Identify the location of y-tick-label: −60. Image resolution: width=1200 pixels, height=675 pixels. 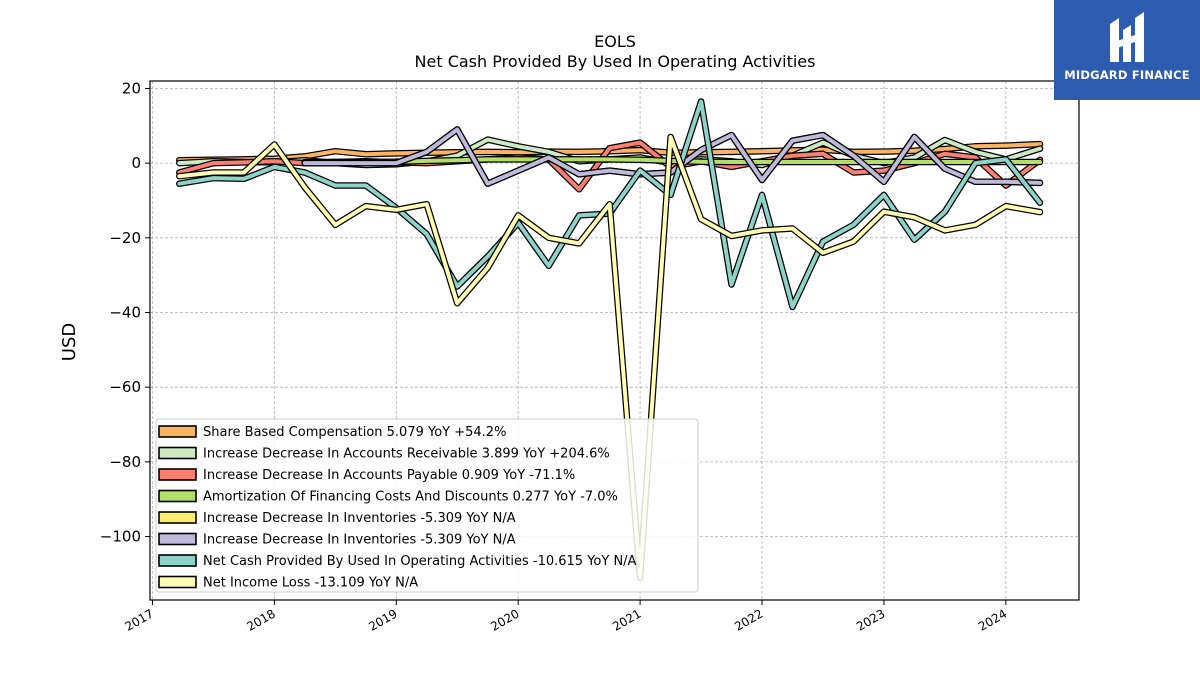
(125, 387).